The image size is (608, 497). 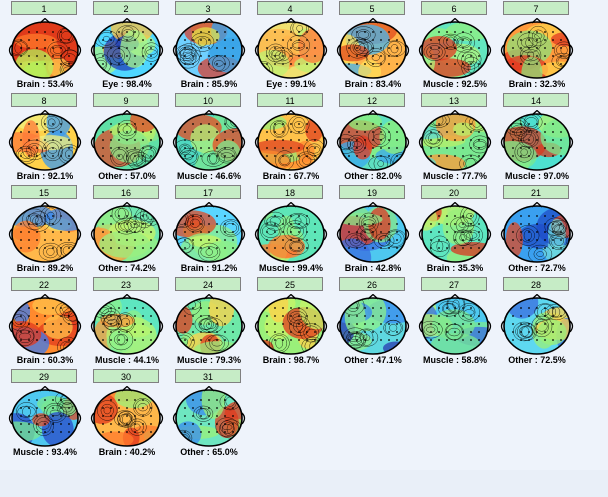 What do you see at coordinates (45, 84) in the screenshot?
I see `component-classification-label: Brain : 53.4%` at bounding box center [45, 84].